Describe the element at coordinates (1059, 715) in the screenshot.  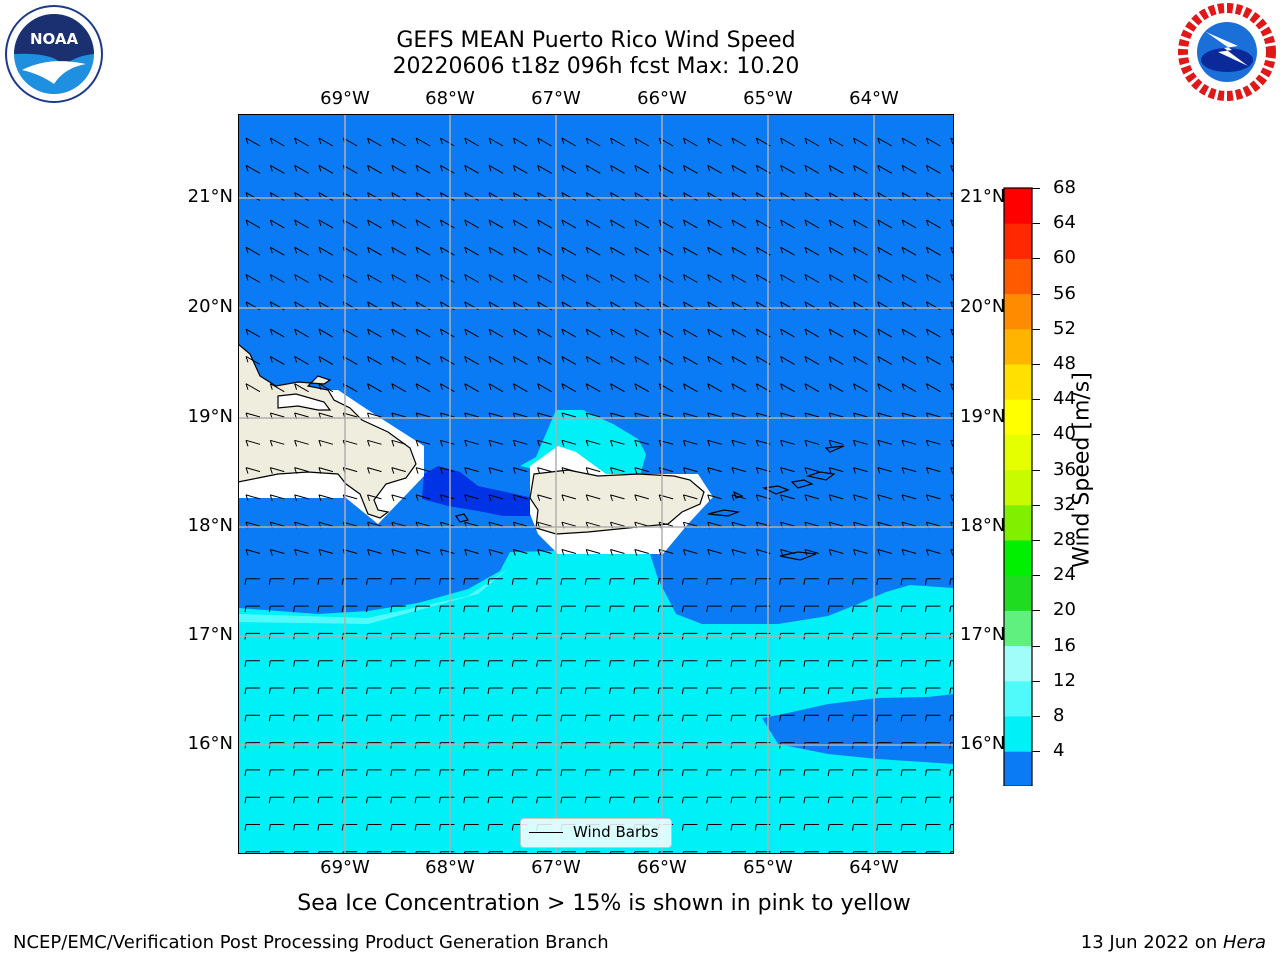
I see `colorbar-tick-label: 8` at that location.